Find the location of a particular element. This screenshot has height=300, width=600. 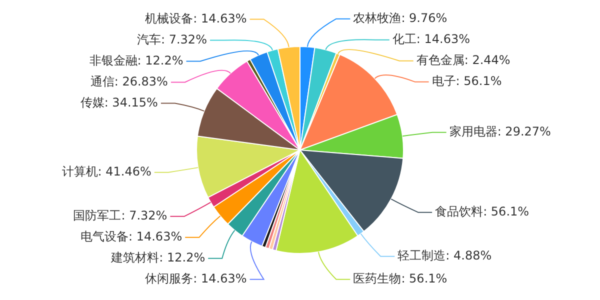

slice-label: 非银金融: 12.2% is located at coordinates (136, 60).